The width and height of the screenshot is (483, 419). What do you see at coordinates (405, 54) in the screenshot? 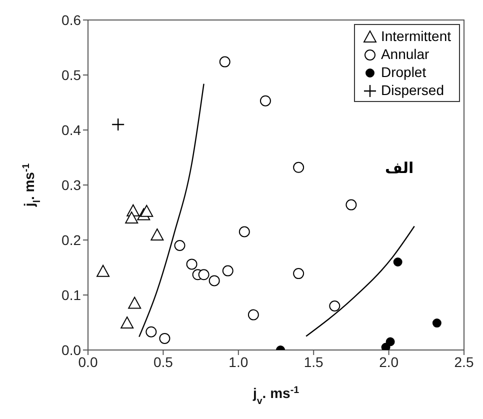
I see `legend-label: Annular` at bounding box center [405, 54].